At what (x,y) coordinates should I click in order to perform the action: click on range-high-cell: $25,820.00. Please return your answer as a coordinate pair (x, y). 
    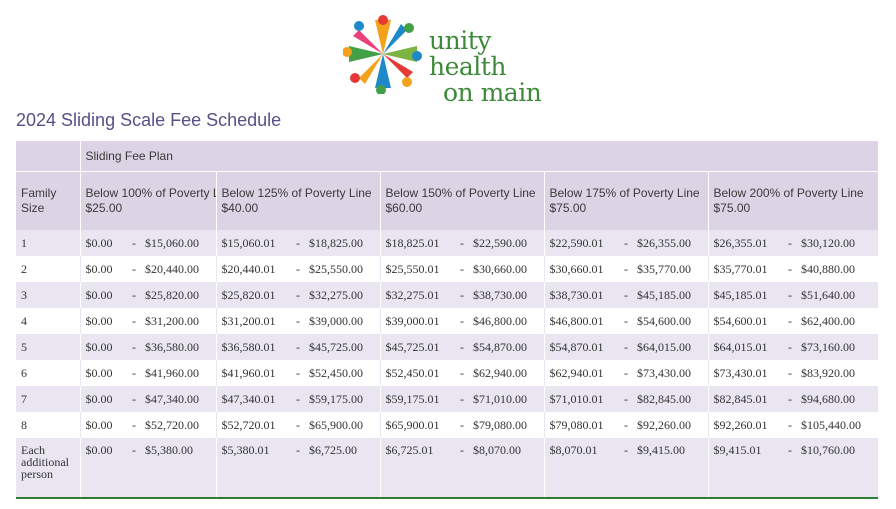
    Looking at the image, I should click on (178, 295).